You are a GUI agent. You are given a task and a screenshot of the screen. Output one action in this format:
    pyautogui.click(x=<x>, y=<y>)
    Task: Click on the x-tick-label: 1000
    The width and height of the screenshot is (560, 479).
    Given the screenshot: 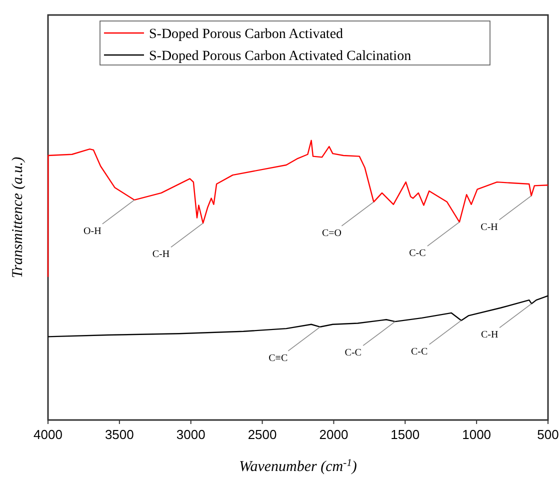 What is the action you would take?
    pyautogui.click(x=477, y=434)
    